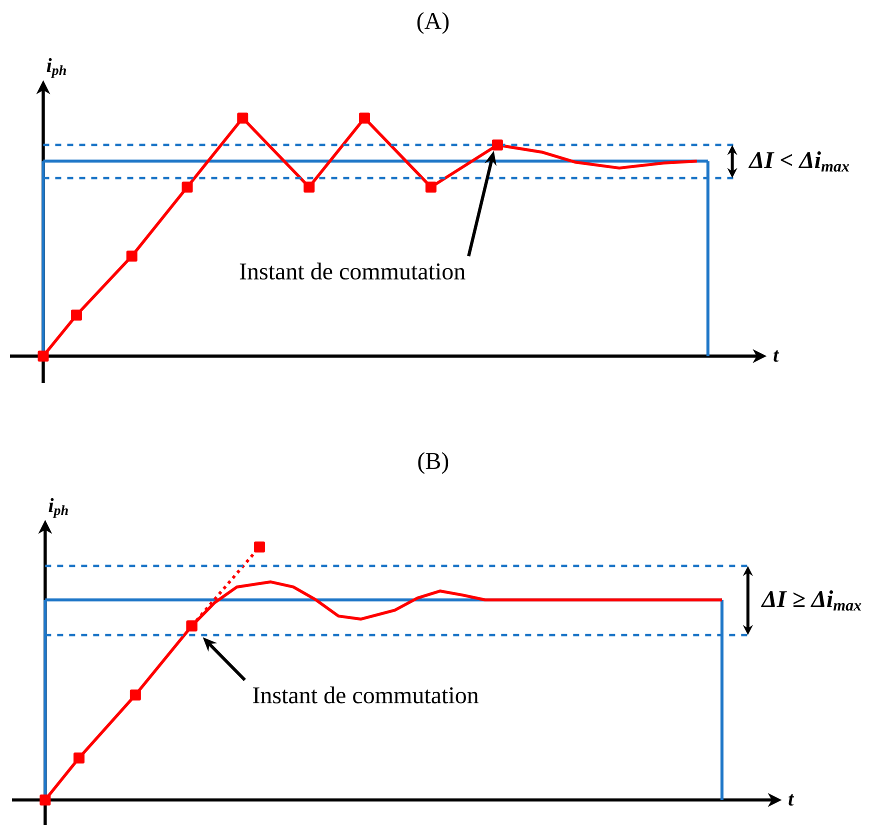  What do you see at coordinates (799, 161) in the screenshot?
I see `text: ΔI < Δi$_{max}$` at bounding box center [799, 161].